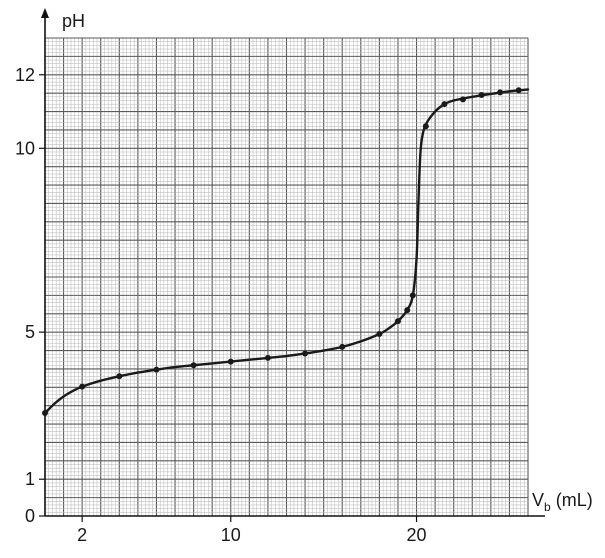 This screenshot has width=605, height=558. I want to click on x-axis-label-unit: (mL), so click(572, 500).